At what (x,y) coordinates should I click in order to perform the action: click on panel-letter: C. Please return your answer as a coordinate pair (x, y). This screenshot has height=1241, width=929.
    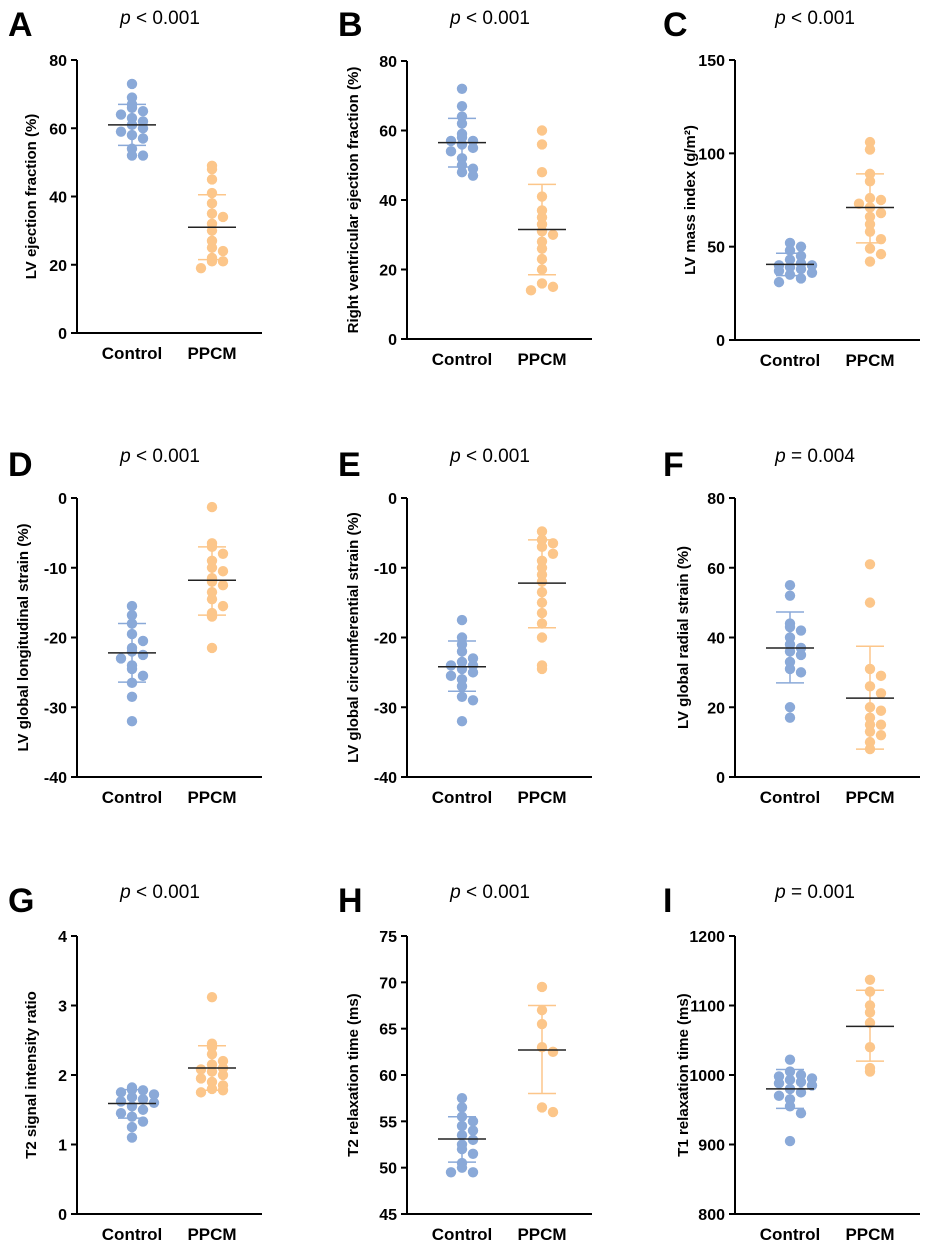
    Looking at the image, I should click on (675, 25).